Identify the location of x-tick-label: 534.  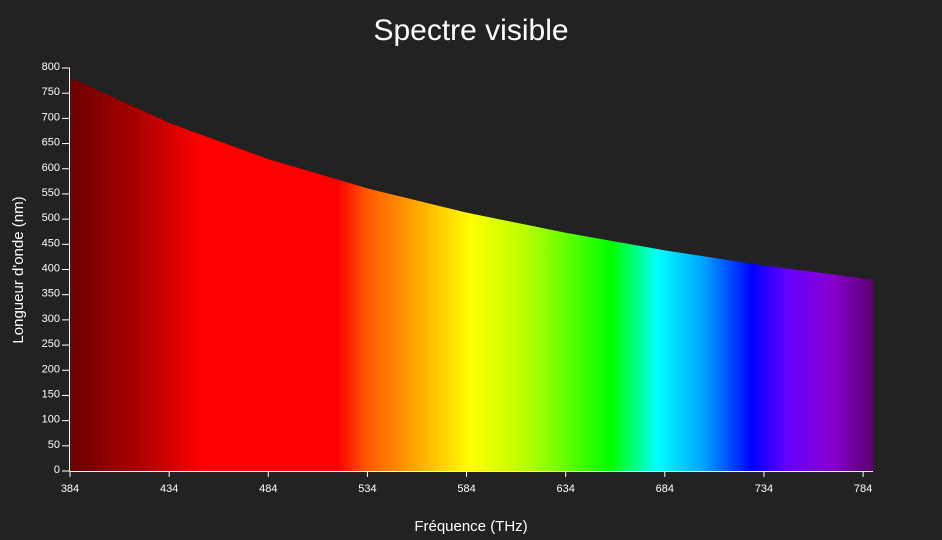
(367, 489).